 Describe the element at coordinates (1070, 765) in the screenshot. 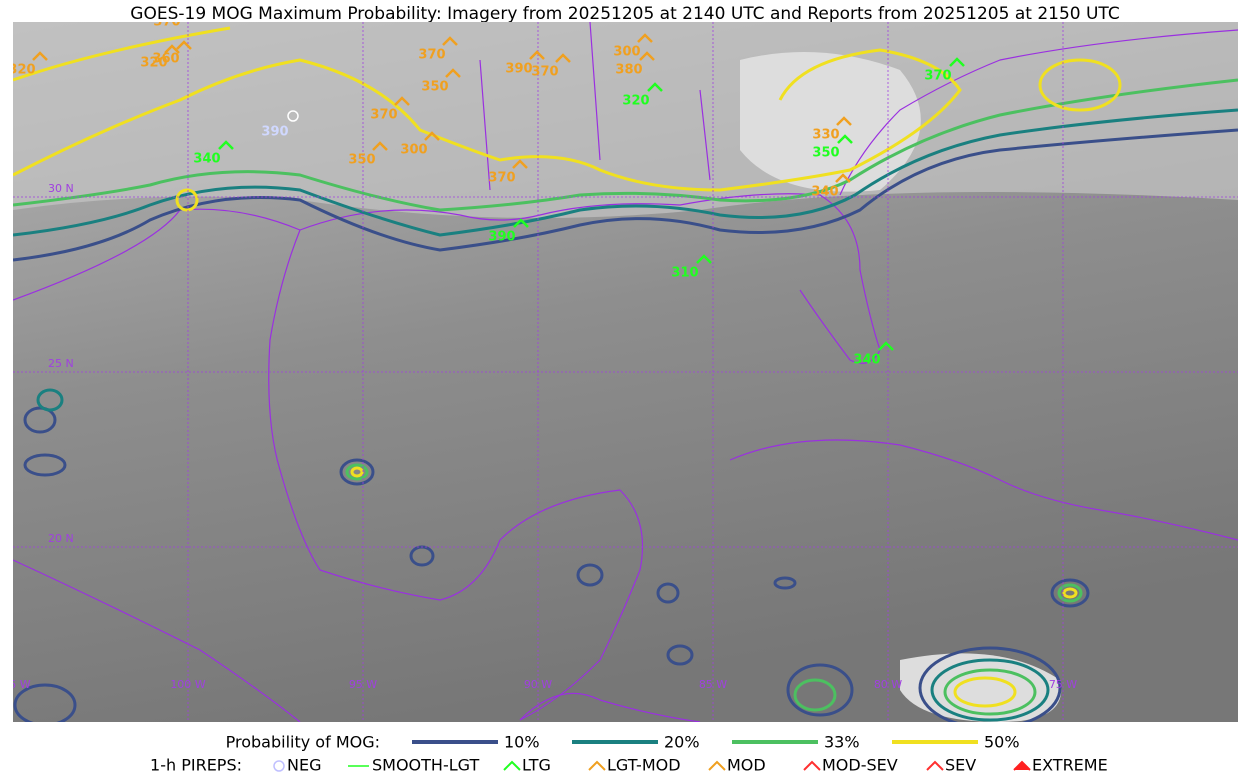

I see `legend-label: EXTREME` at that location.